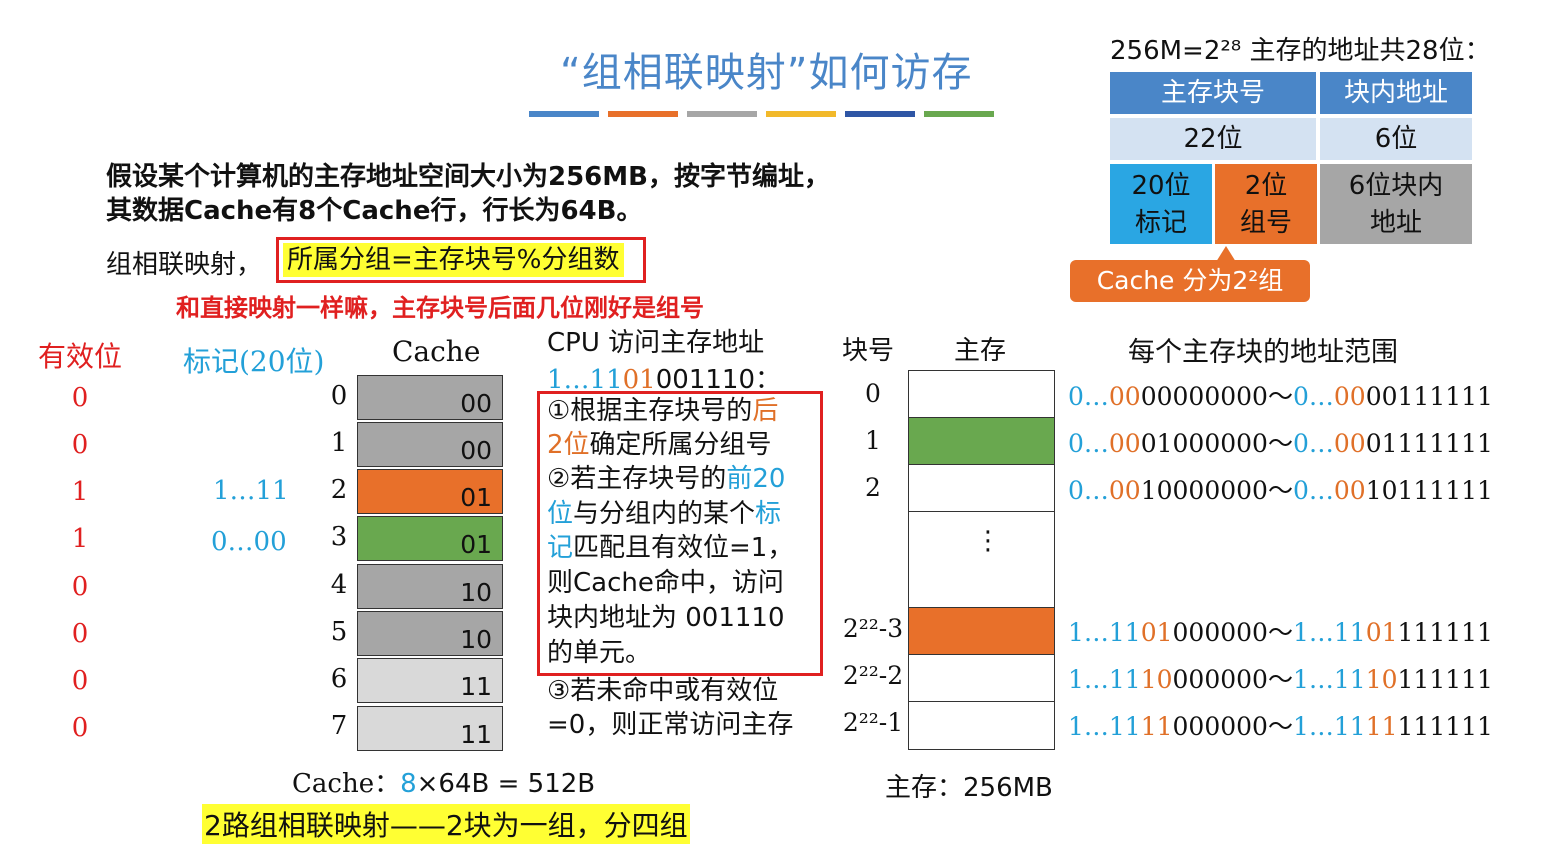 The width and height of the screenshot is (1547, 864). Describe the element at coordinates (1300, 51) in the screenshot. I see `address-format-title: 256M=2²⁸ 主存的地址共28位：` at that location.